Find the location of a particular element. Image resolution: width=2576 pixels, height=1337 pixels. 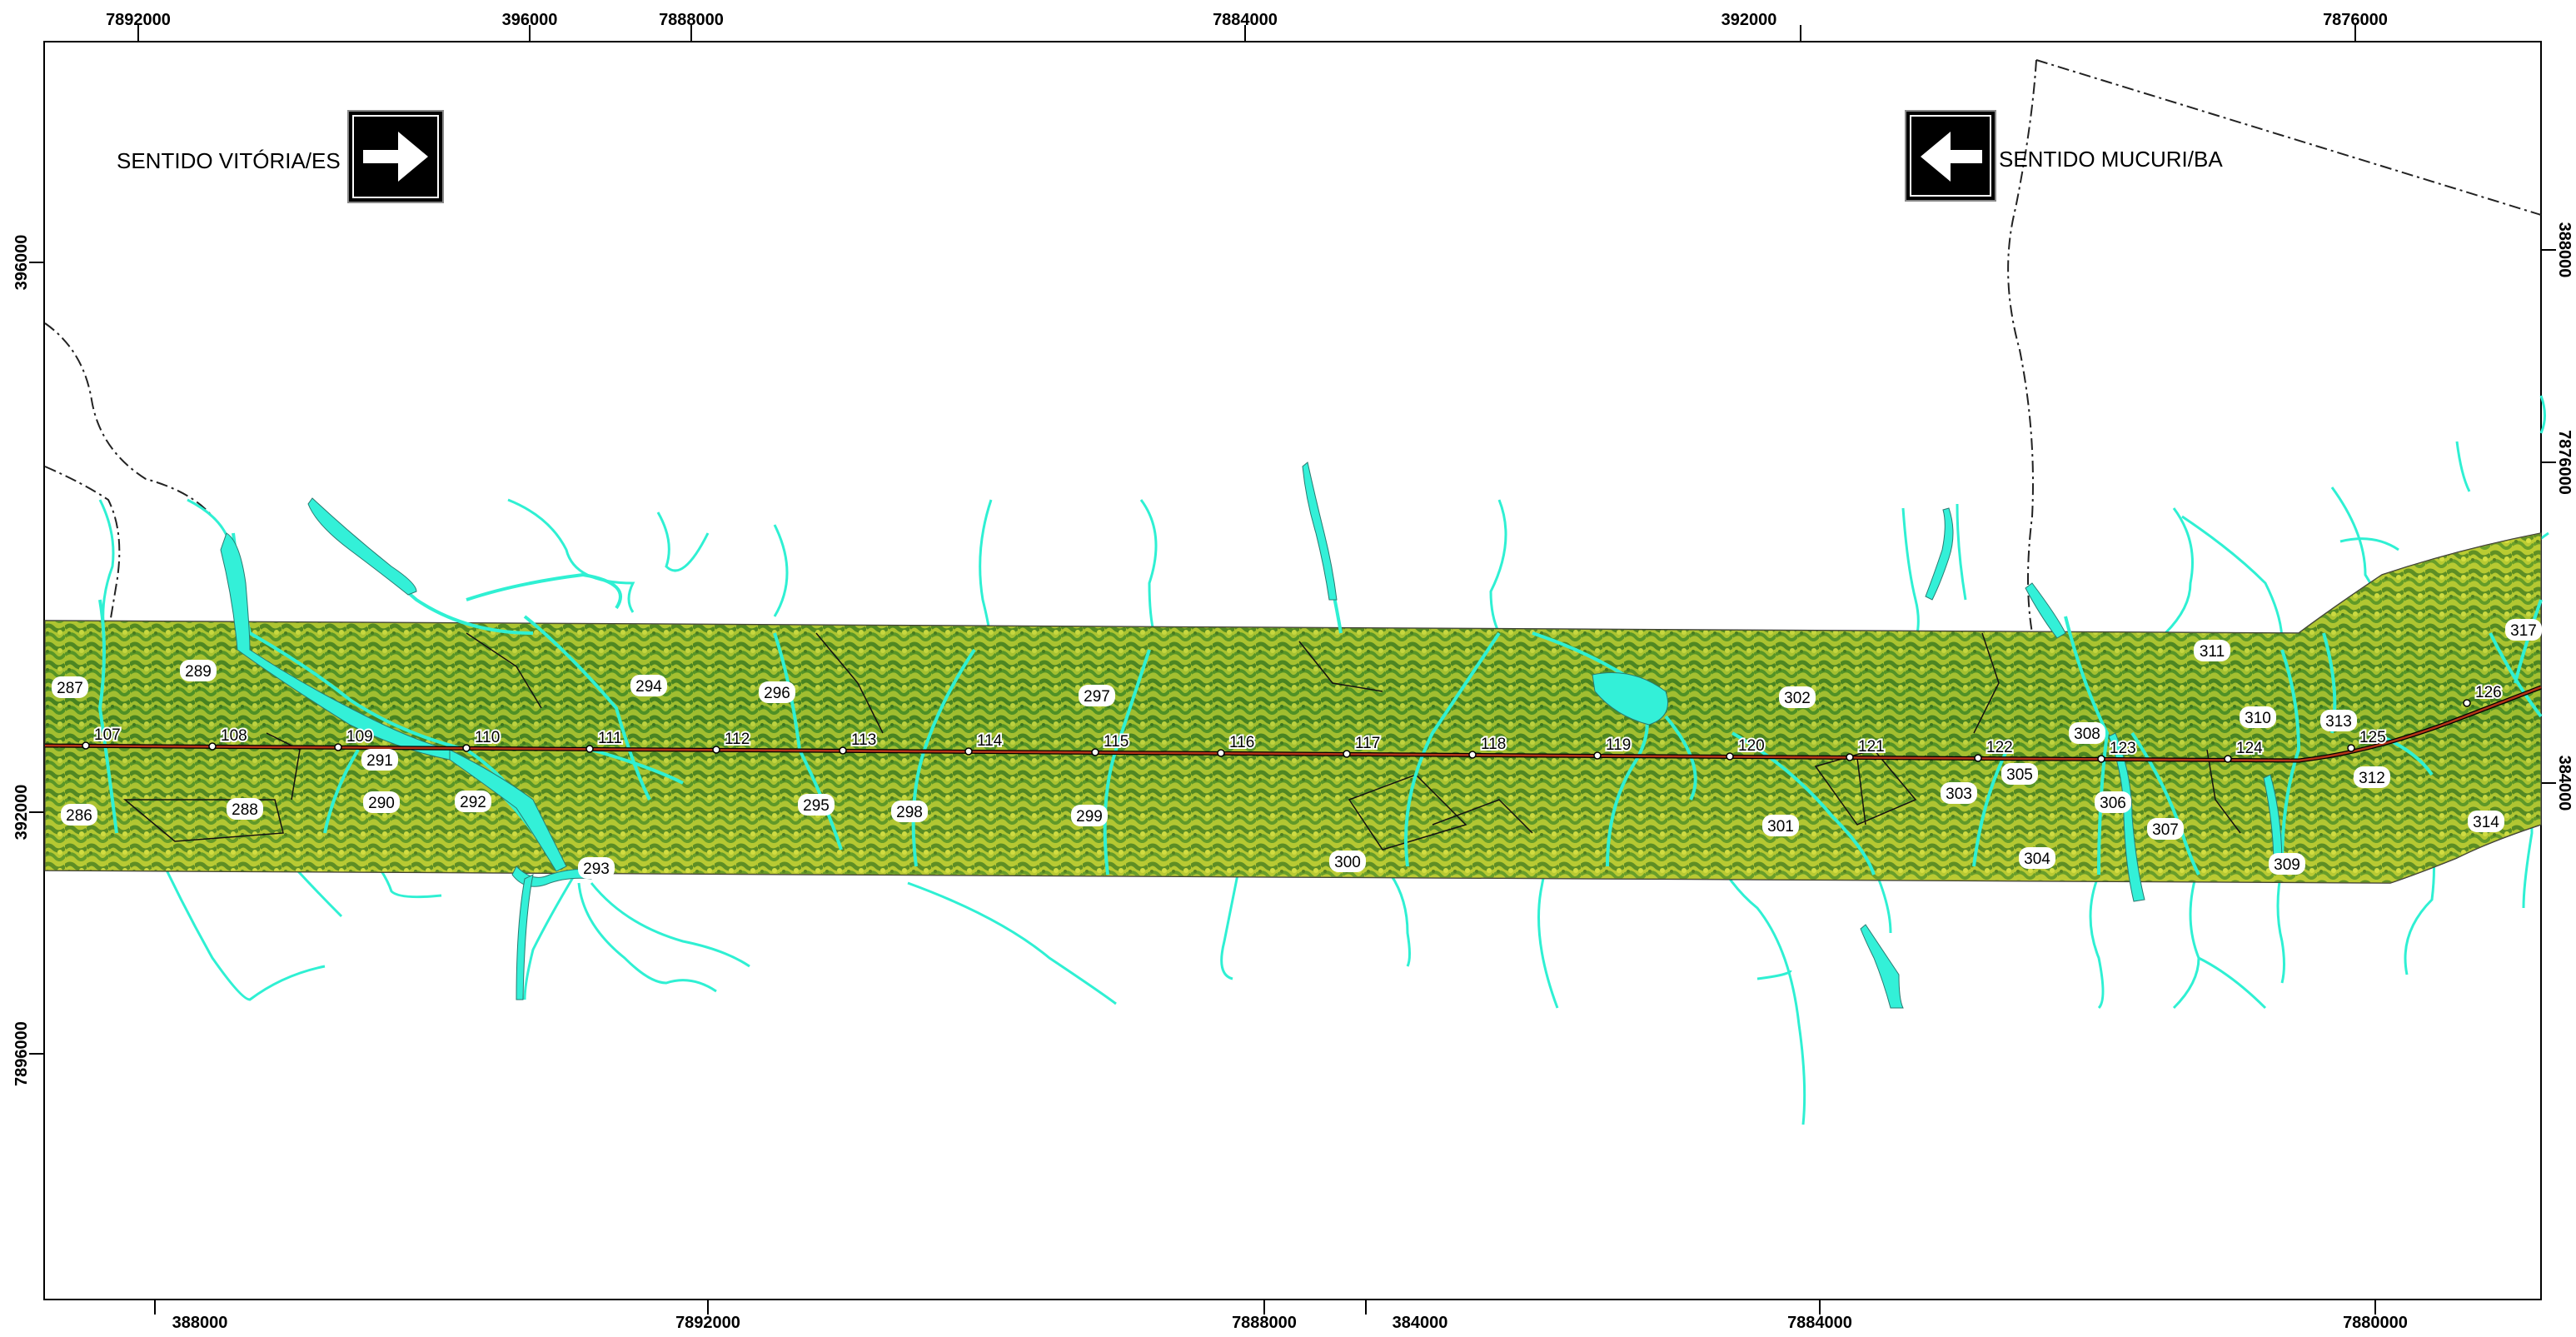

point-label-text: 305 is located at coordinates (2020, 775).